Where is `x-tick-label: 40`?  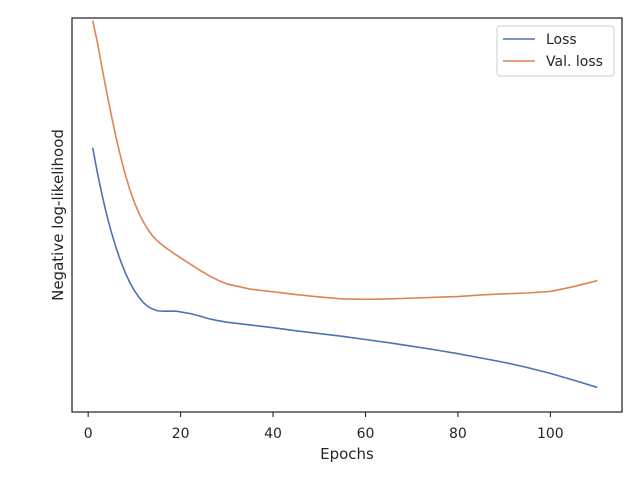
x-tick-label: 40 is located at coordinates (273, 434).